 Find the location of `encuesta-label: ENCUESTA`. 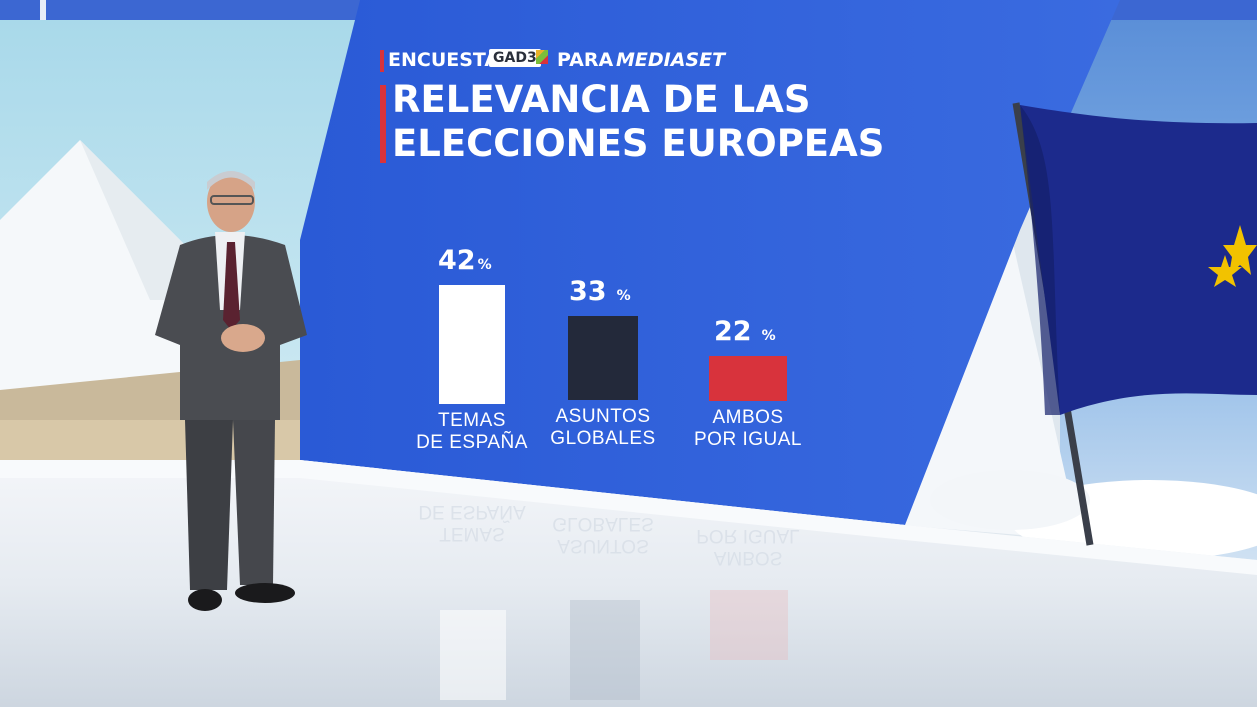

encuesta-label: ENCUESTA is located at coordinates (444, 60).